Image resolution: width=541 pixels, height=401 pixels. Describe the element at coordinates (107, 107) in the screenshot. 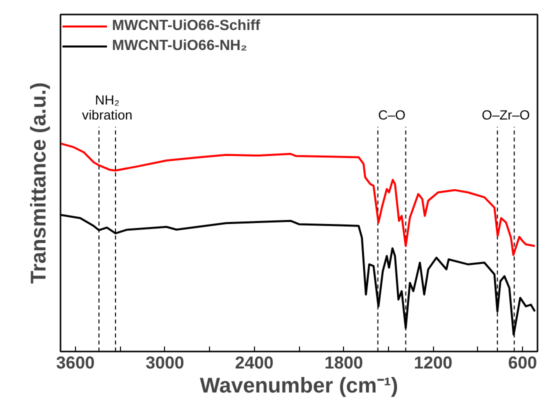

I see `ref-line-label: NH₂ vibration` at that location.